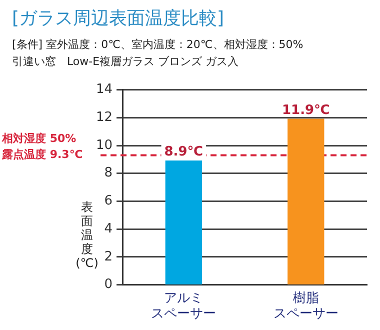 The width and height of the screenshot is (380, 330). I want to click on chart-title: [ガラス周辺表面温度比較], so click(118, 18).